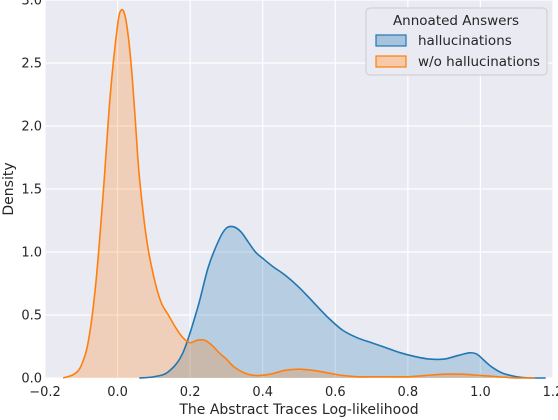 This screenshot has width=558, height=420. I want to click on x-tick-label: −0.2, so click(45, 392).